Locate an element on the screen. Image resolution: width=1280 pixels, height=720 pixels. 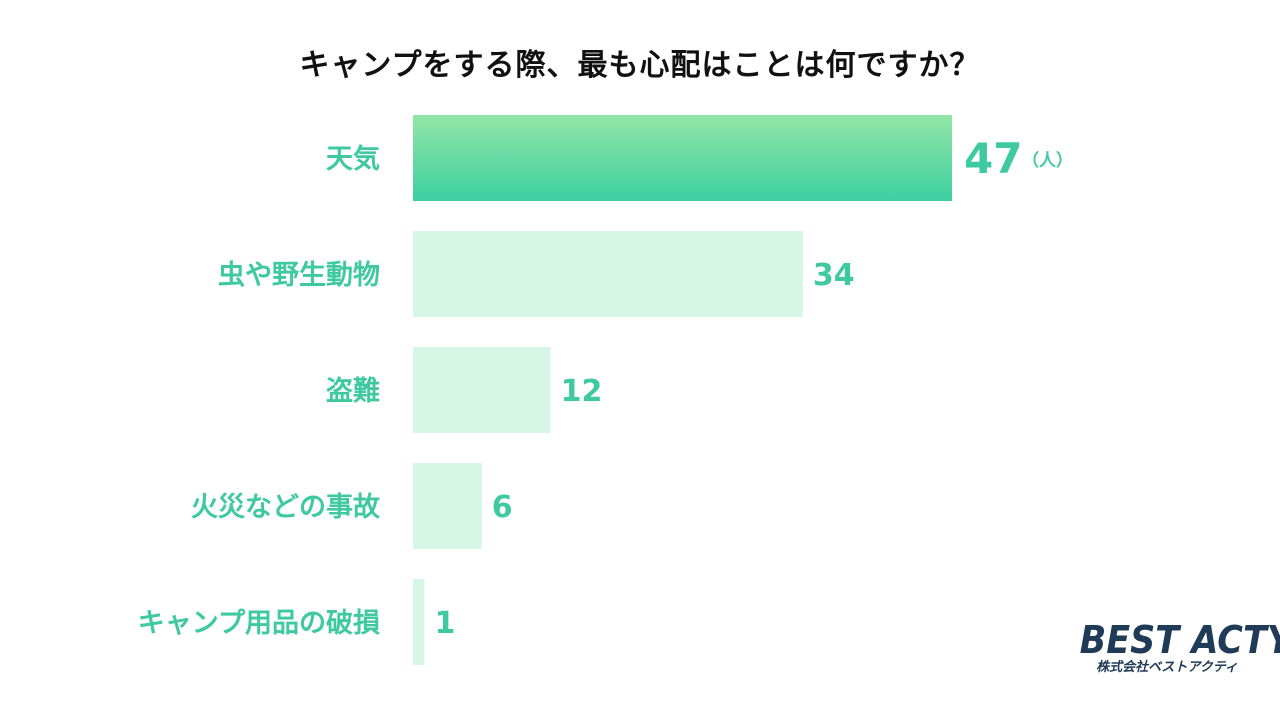
logo-name: BEST ACTY is located at coordinates (1179, 640).